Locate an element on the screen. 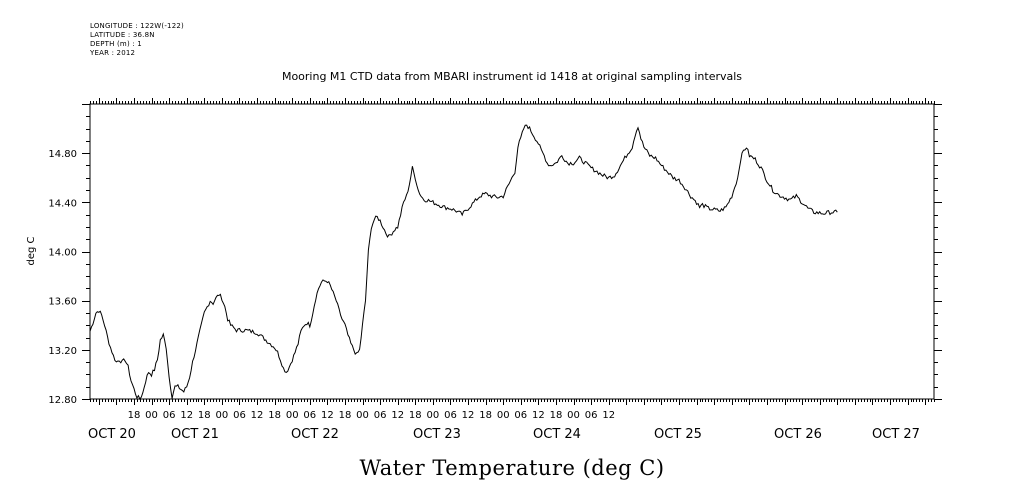 This screenshot has width=1009, height=504. date-label: OCT 22 is located at coordinates (315, 434).